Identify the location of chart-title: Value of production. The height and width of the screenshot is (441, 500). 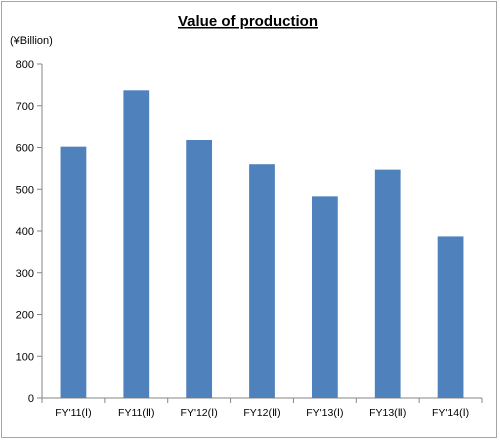
(248, 21).